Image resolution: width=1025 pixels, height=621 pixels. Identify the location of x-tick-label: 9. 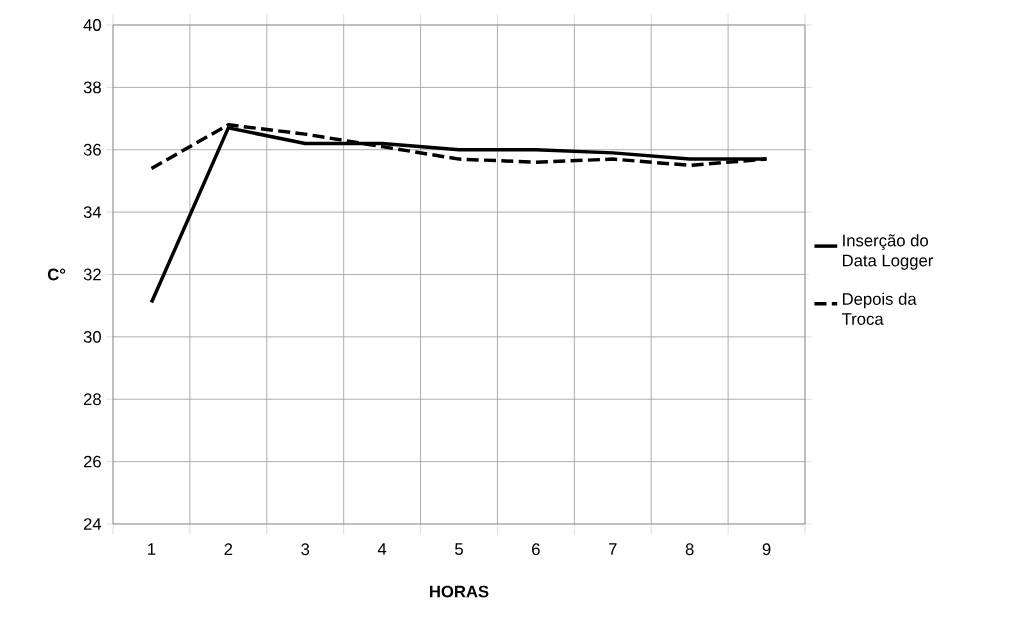
(766, 549).